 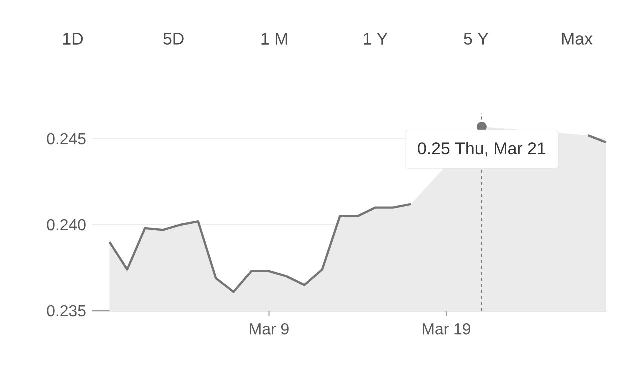 I want to click on x-tick-label: Mar 9, so click(x=269, y=329).